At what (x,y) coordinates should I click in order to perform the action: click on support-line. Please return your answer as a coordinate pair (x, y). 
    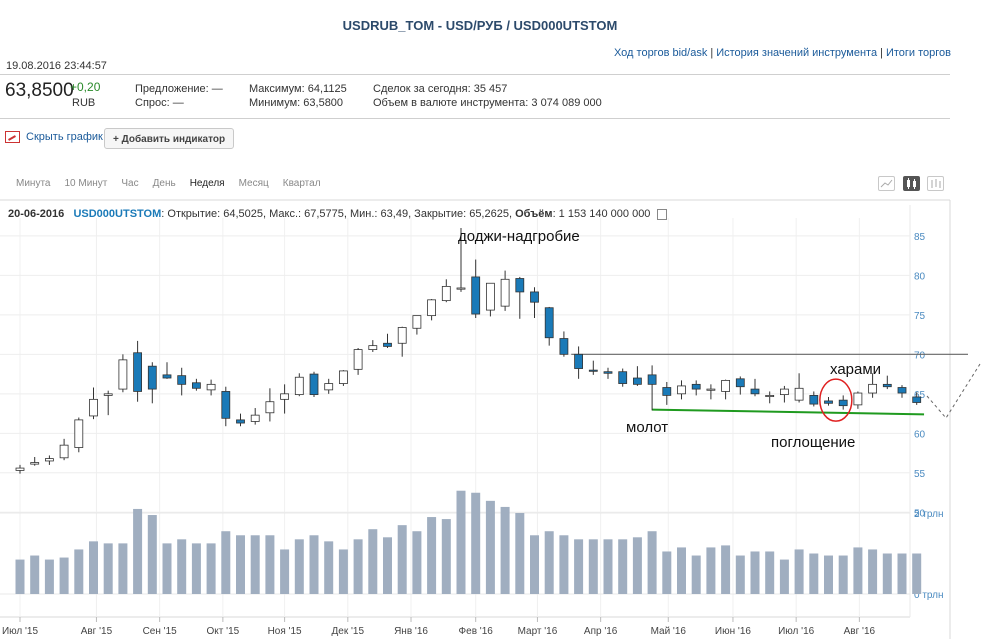
    Looking at the image, I should click on (788, 412).